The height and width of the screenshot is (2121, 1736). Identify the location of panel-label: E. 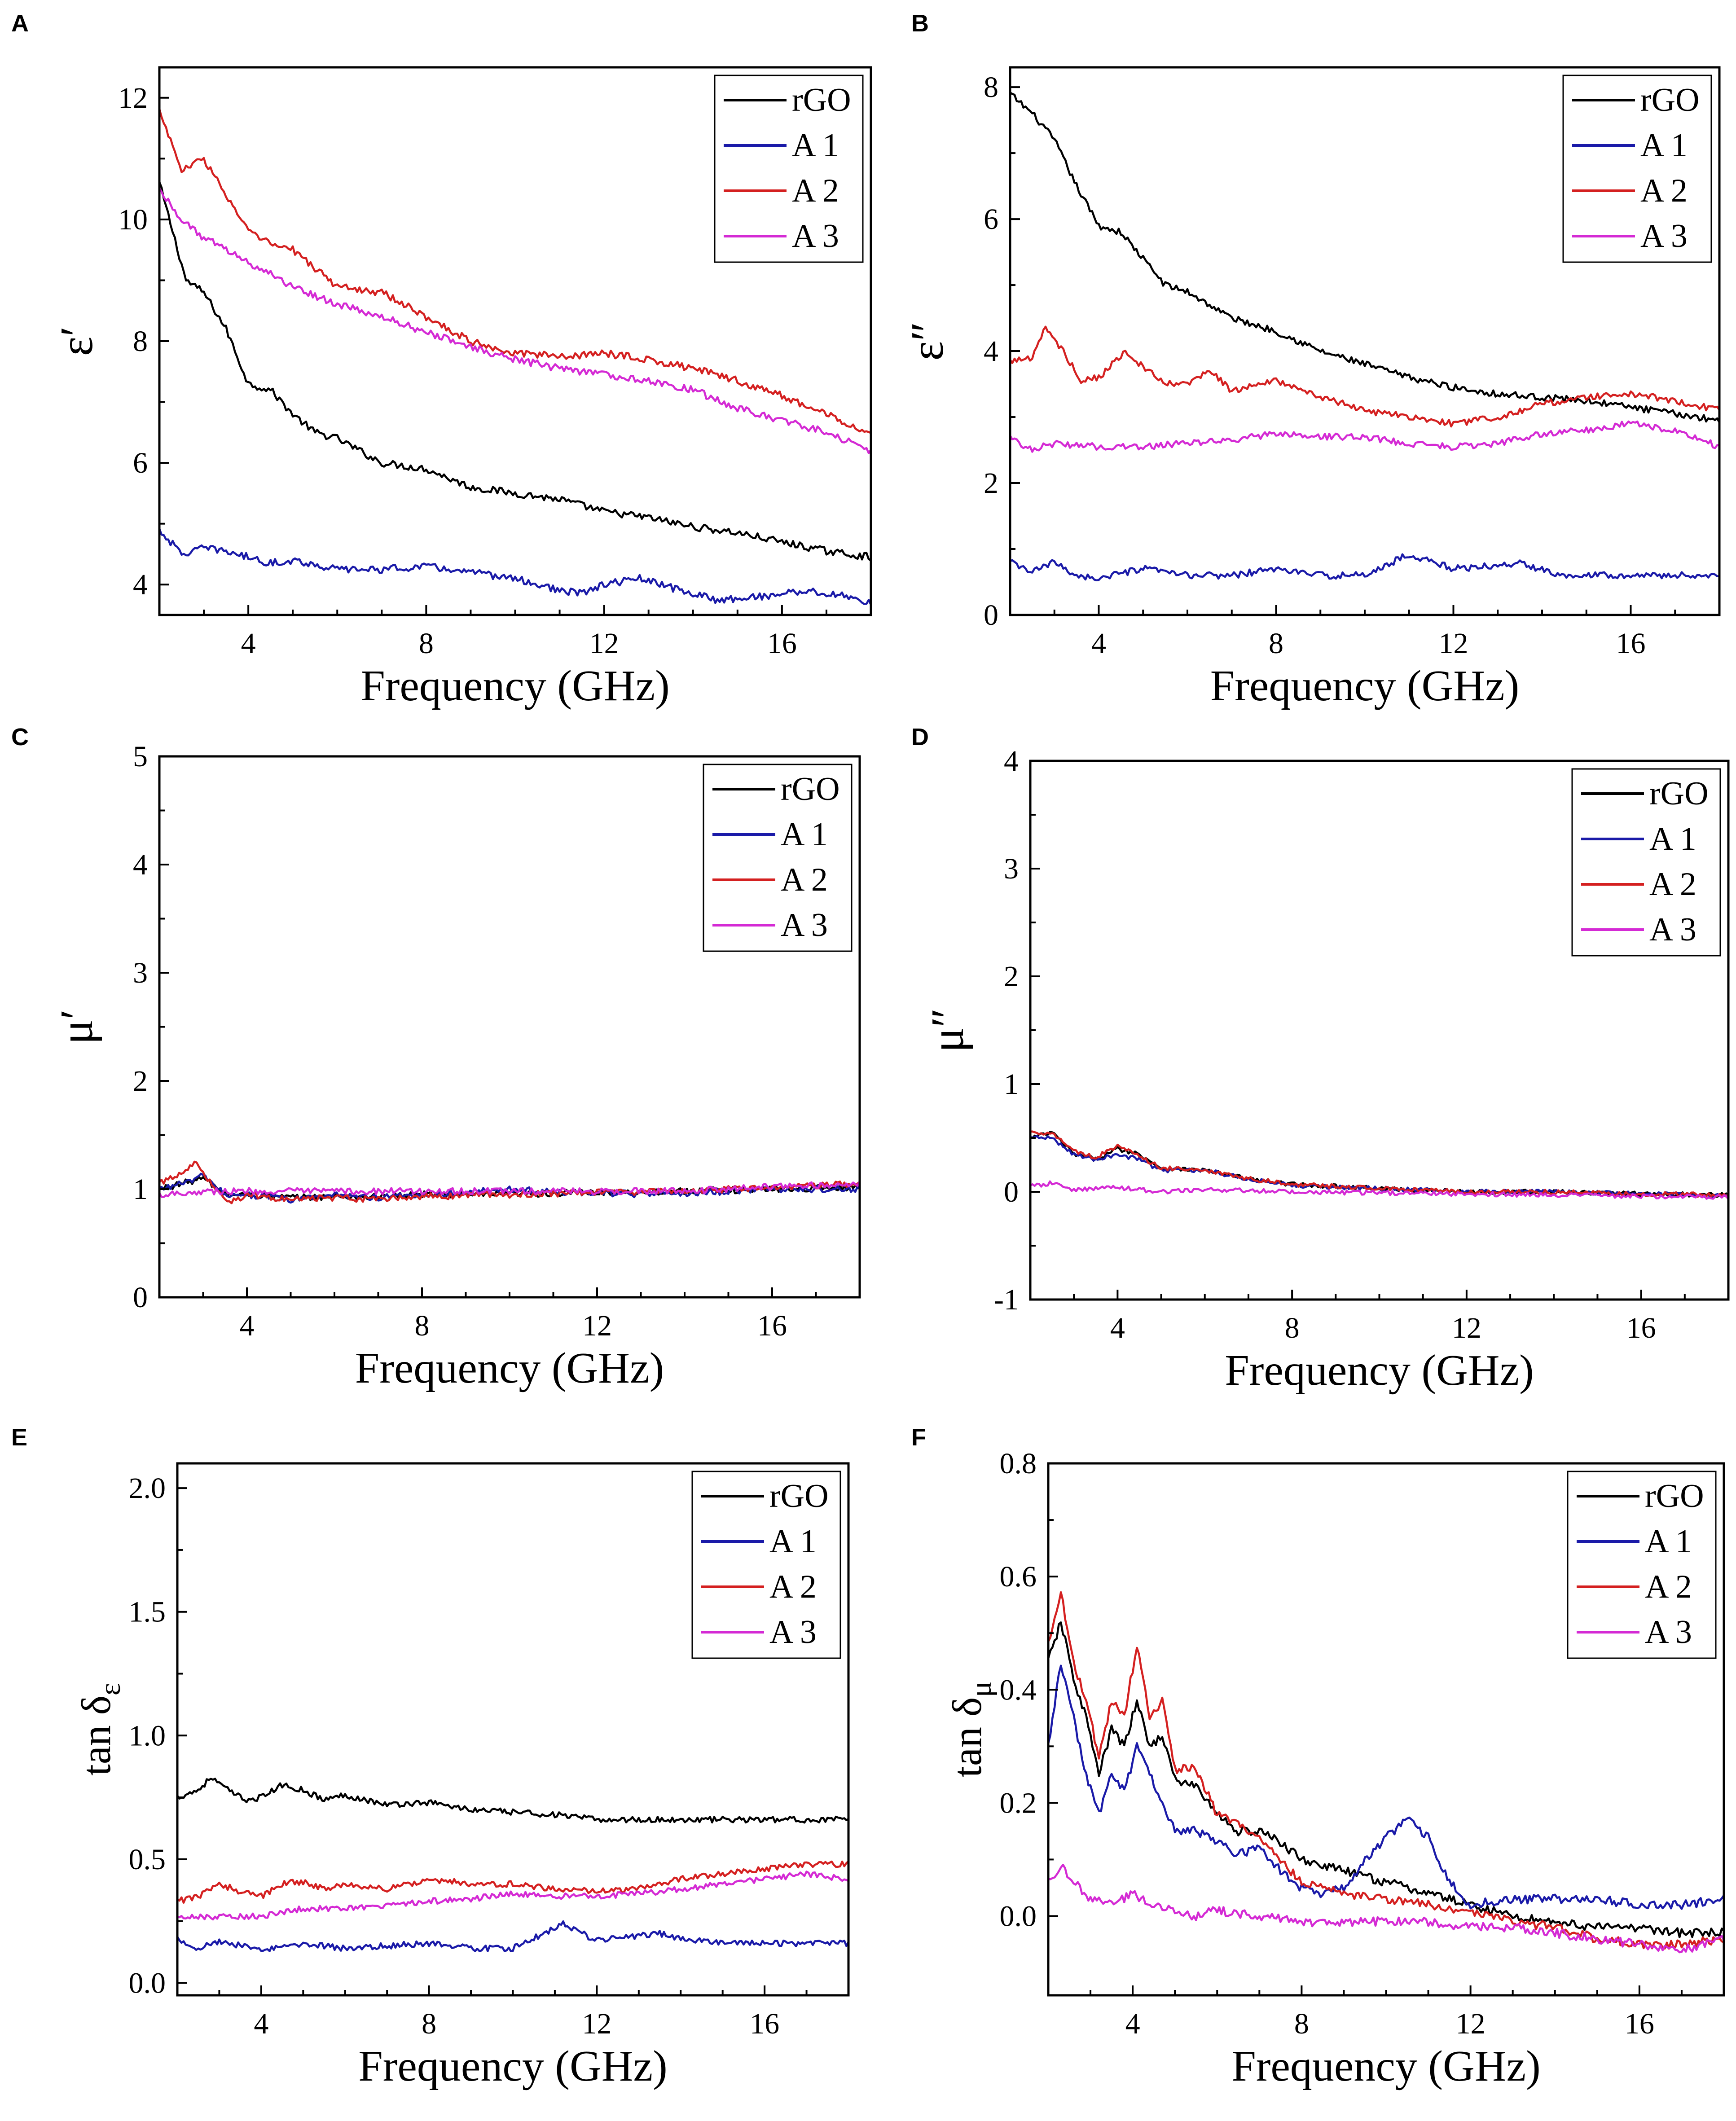
(19, 1438).